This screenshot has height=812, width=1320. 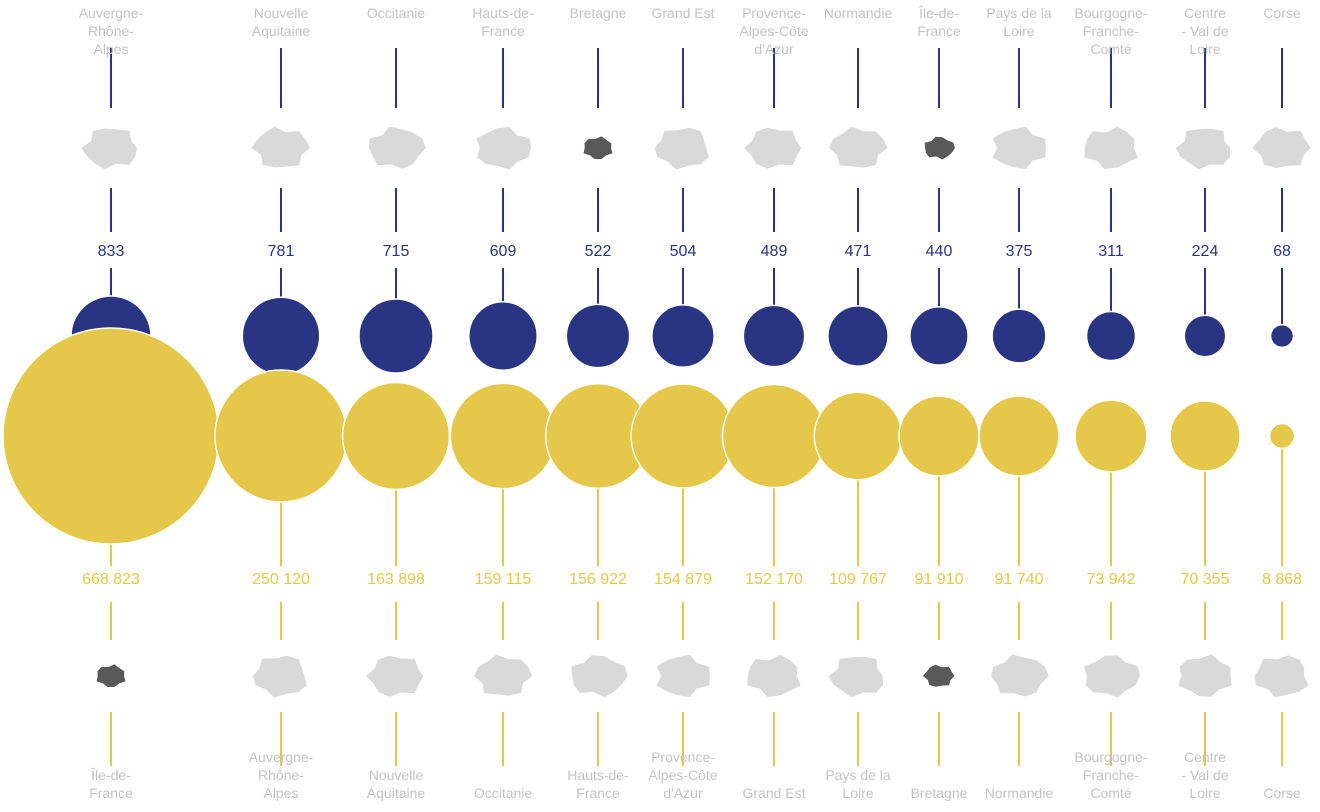 I want to click on blue-label-line-auvergne-rhone-alpes-1: Rhône-, so click(x=111, y=31).